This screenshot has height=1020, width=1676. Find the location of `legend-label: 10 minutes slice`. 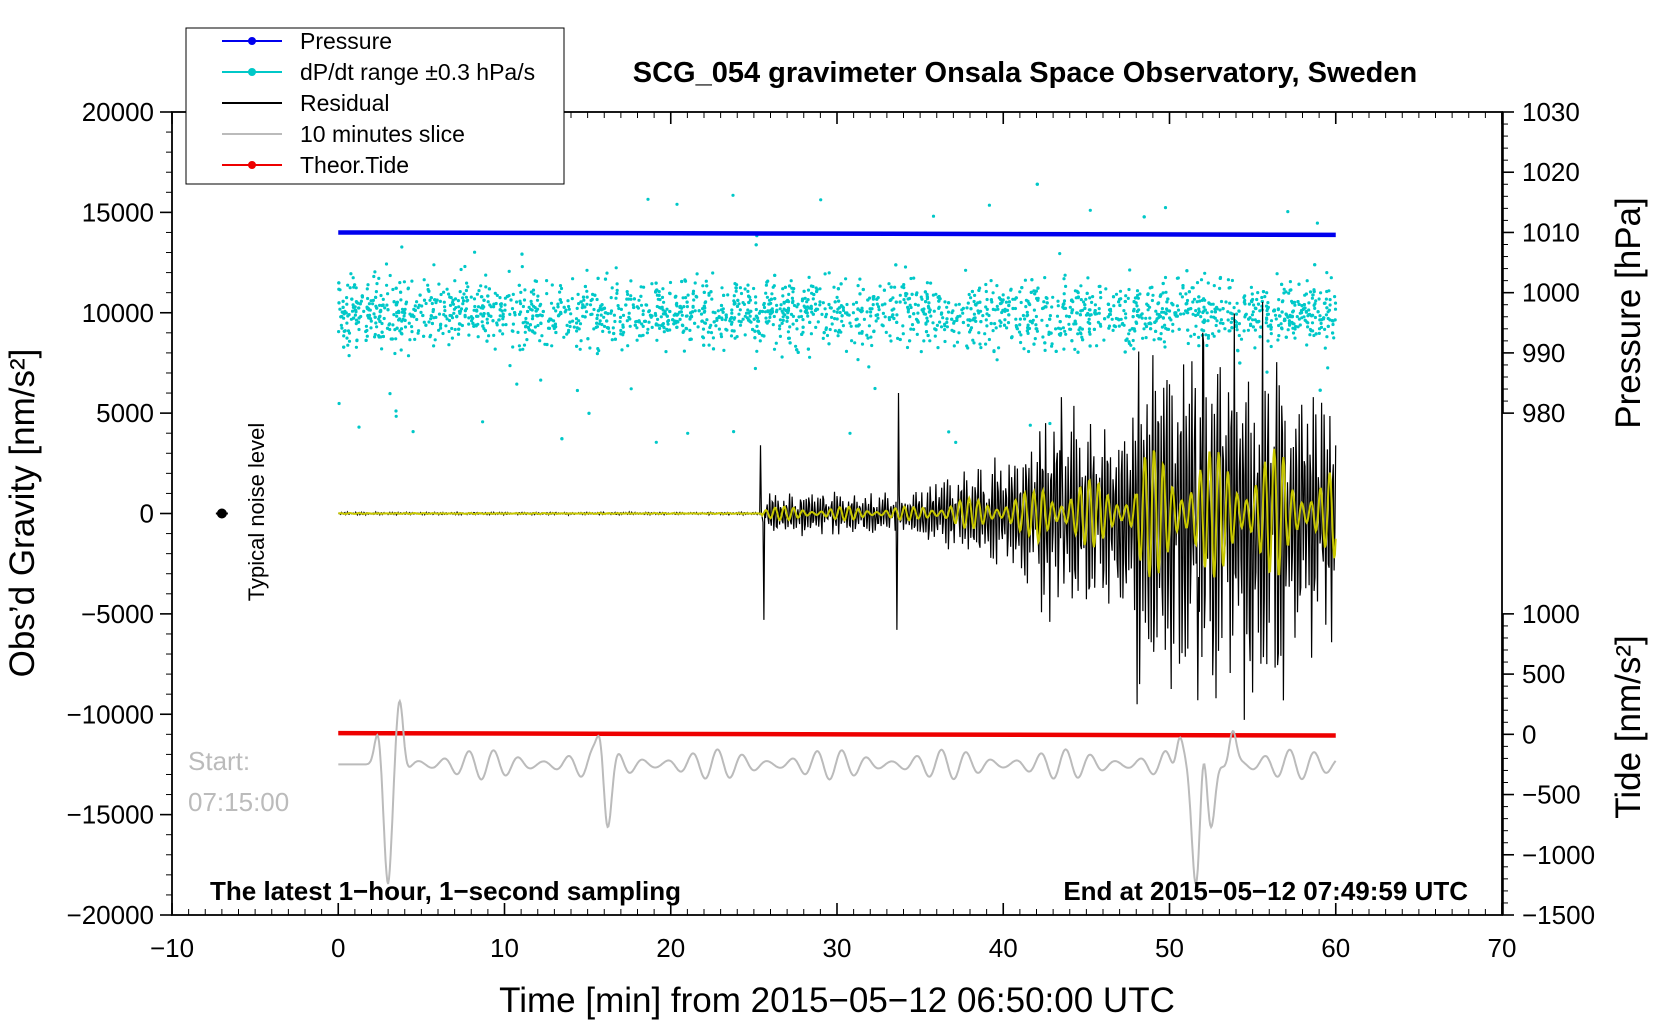

legend-label: 10 minutes slice is located at coordinates (382, 134).